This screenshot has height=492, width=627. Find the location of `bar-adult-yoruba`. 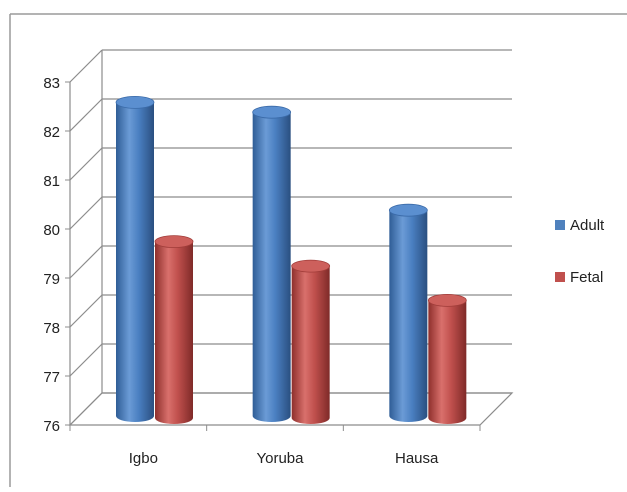

bar-adult-yoruba is located at coordinates (272, 263).